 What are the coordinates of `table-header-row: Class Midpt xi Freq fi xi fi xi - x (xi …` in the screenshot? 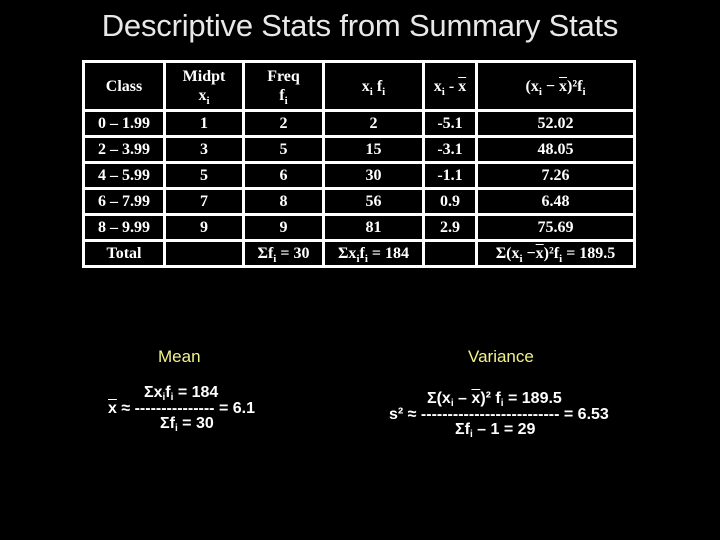 It's located at (359, 86).